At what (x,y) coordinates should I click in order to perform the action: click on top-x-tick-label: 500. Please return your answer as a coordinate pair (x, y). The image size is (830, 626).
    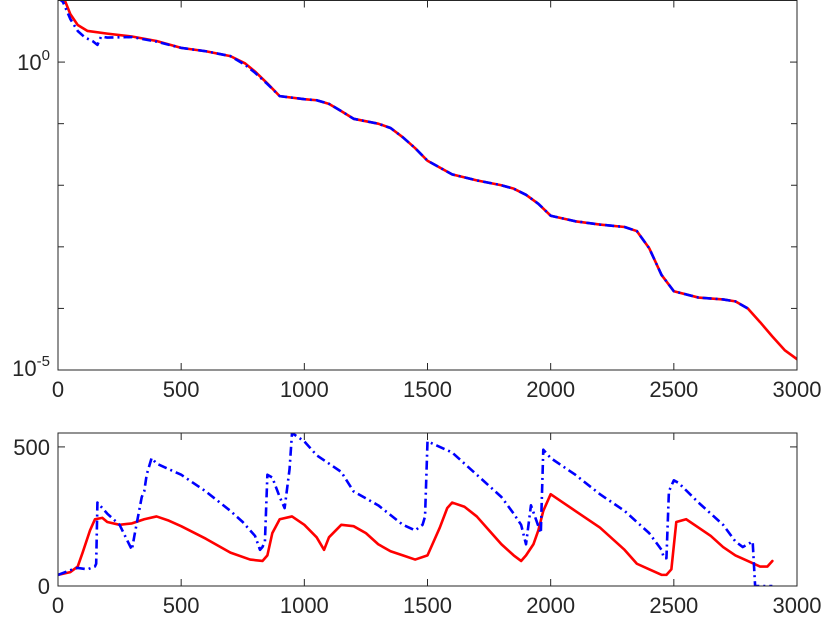
    Looking at the image, I should click on (181, 389).